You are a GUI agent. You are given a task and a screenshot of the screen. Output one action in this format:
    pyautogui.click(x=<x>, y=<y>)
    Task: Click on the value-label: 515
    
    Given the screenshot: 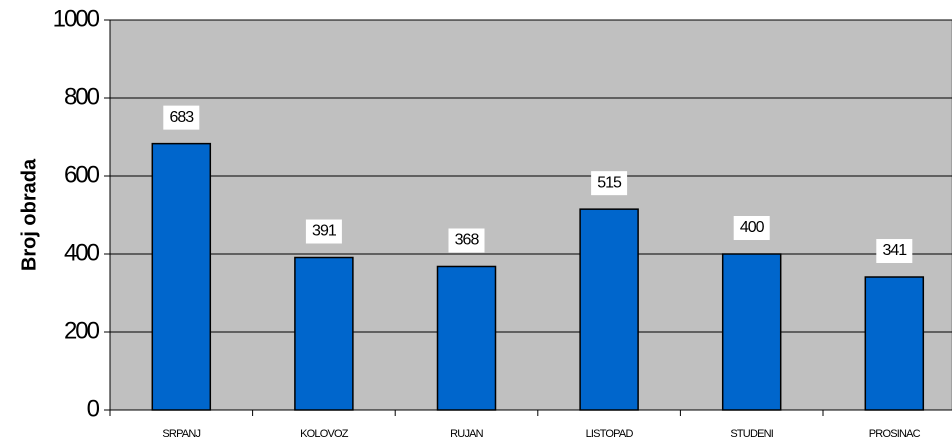 What is the action you would take?
    pyautogui.click(x=609, y=182)
    